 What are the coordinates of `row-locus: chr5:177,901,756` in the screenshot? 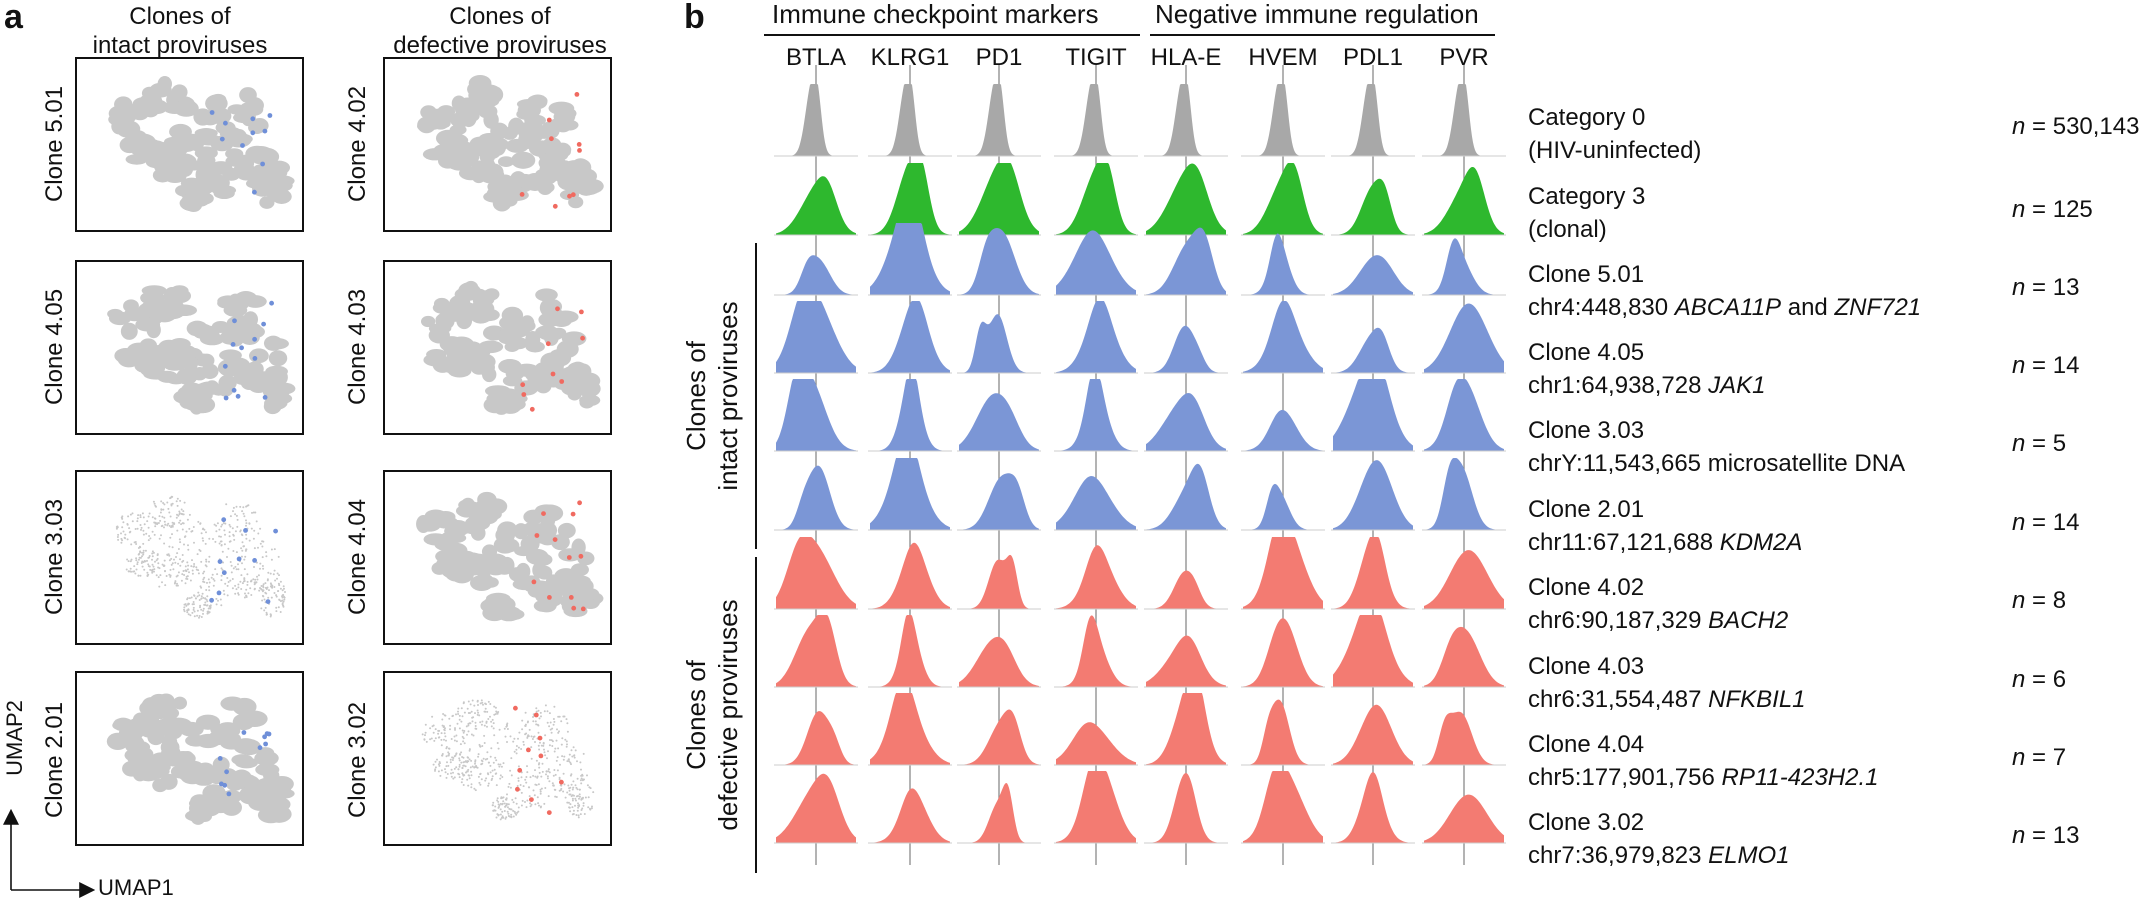 It's located at (1625, 777).